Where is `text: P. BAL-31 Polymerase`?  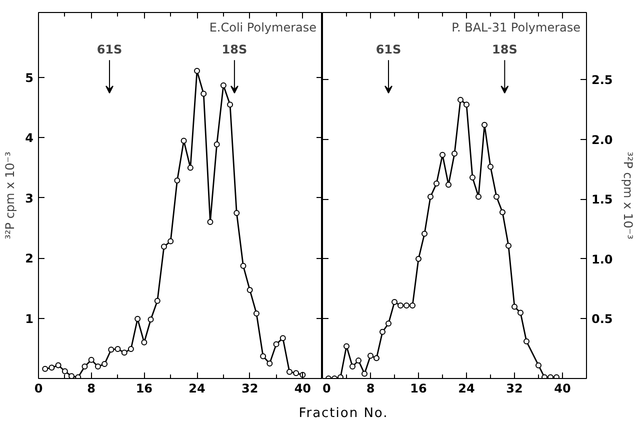 text: P. BAL-31 Polymerase is located at coordinates (516, 27).